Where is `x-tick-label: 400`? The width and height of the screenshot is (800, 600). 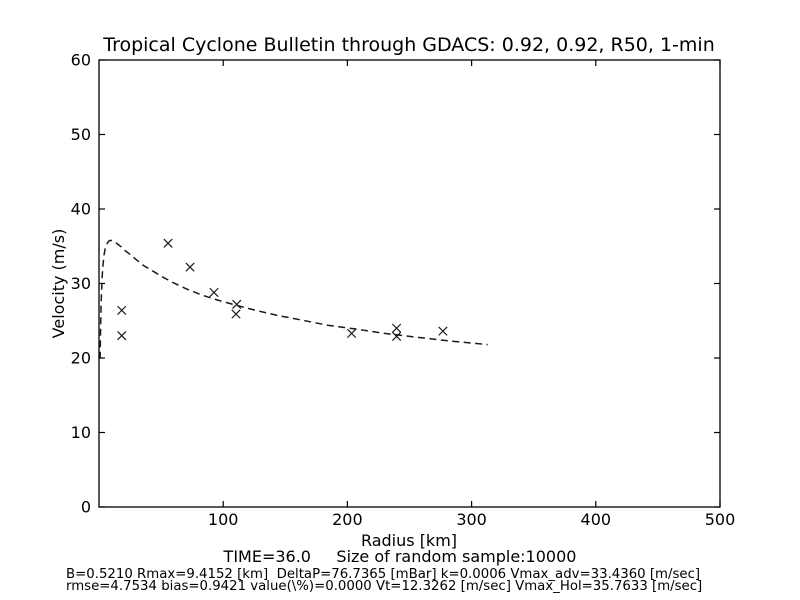 x-tick-label: 400 is located at coordinates (596, 519).